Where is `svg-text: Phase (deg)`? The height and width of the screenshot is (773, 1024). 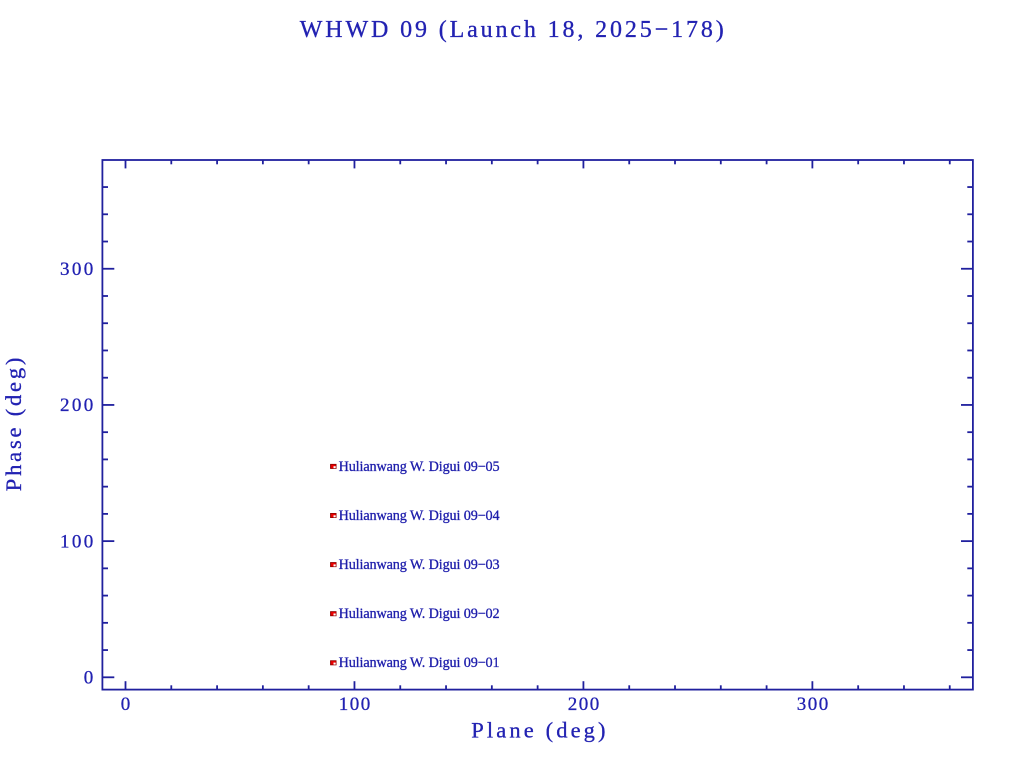
svg-text: Phase (deg) is located at coordinates (13, 425).